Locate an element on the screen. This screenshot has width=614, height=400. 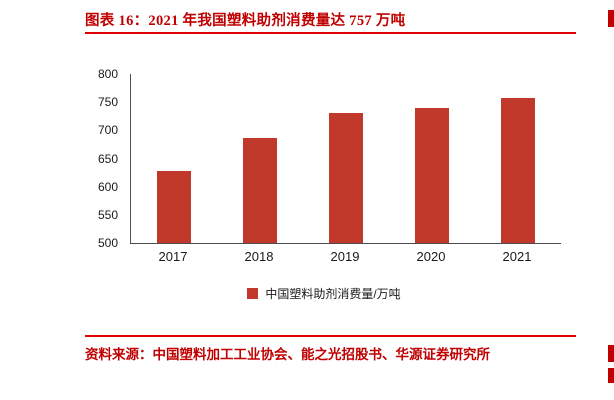
bar-2019 is located at coordinates (346, 178).